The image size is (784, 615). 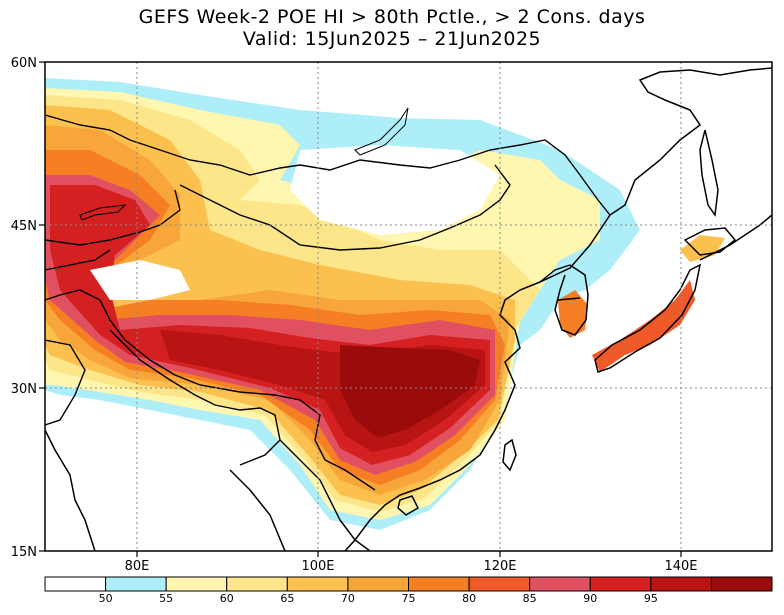 I want to click on border-afpak, so click(x=65, y=382).